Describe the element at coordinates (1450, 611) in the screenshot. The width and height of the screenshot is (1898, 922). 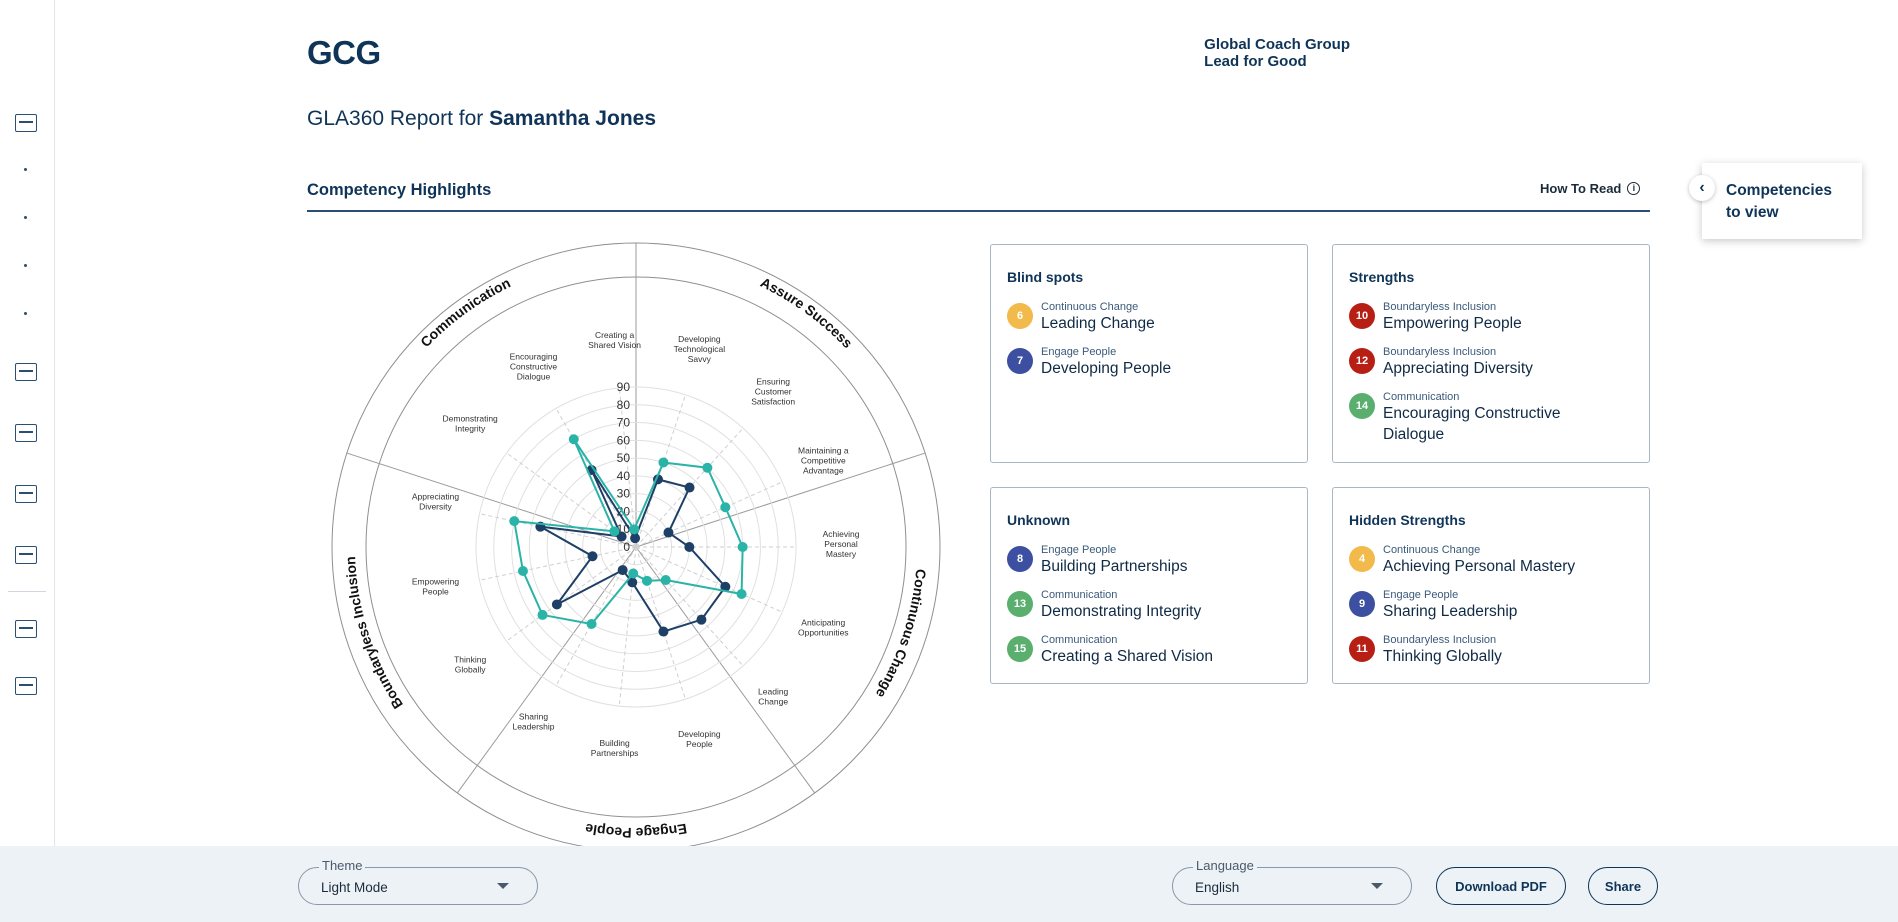
I see `competency-name: Sharing Leadership` at that location.